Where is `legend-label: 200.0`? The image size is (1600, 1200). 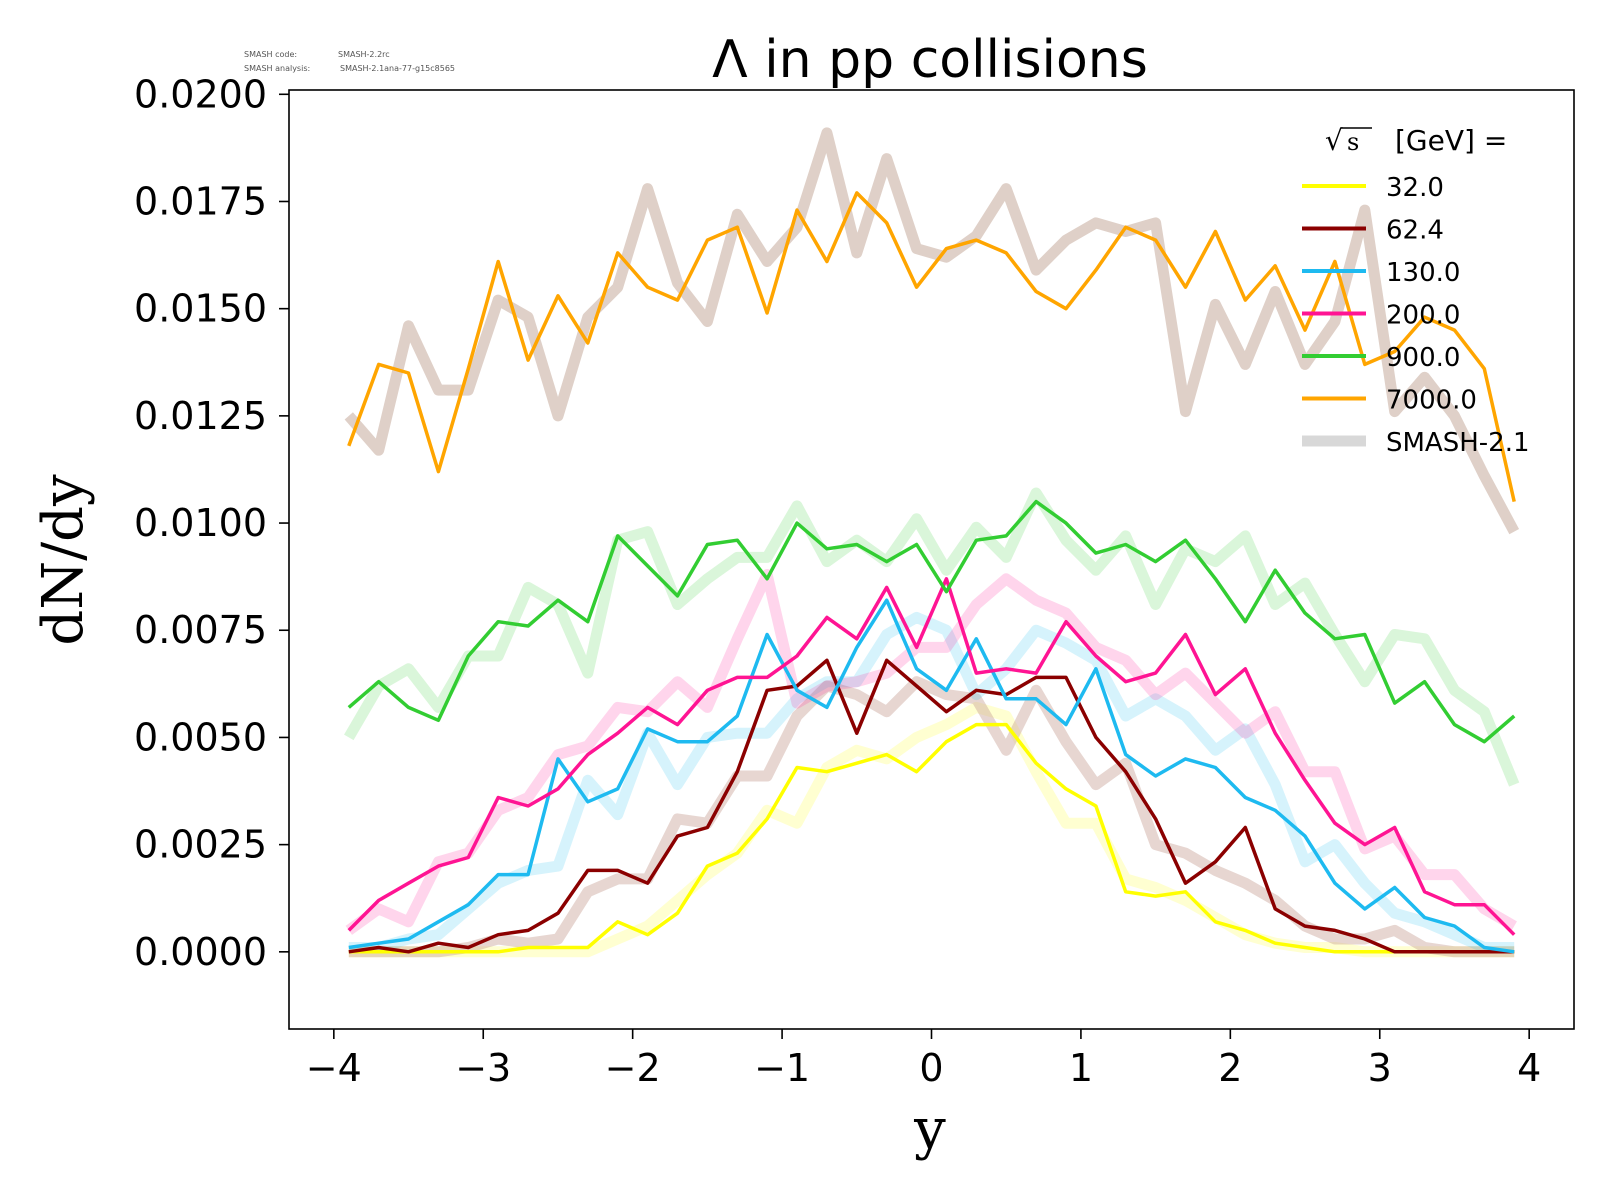
legend-label: 200.0 is located at coordinates (1423, 316).